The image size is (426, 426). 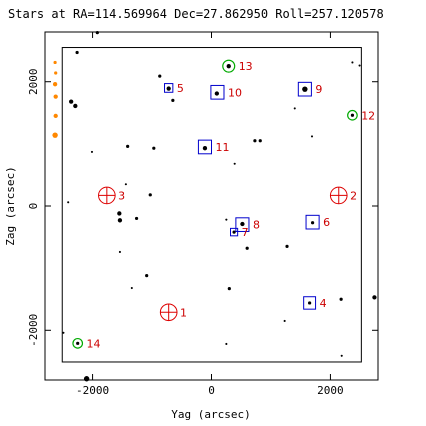 I want to click on marker-label: 12, so click(x=368, y=115).